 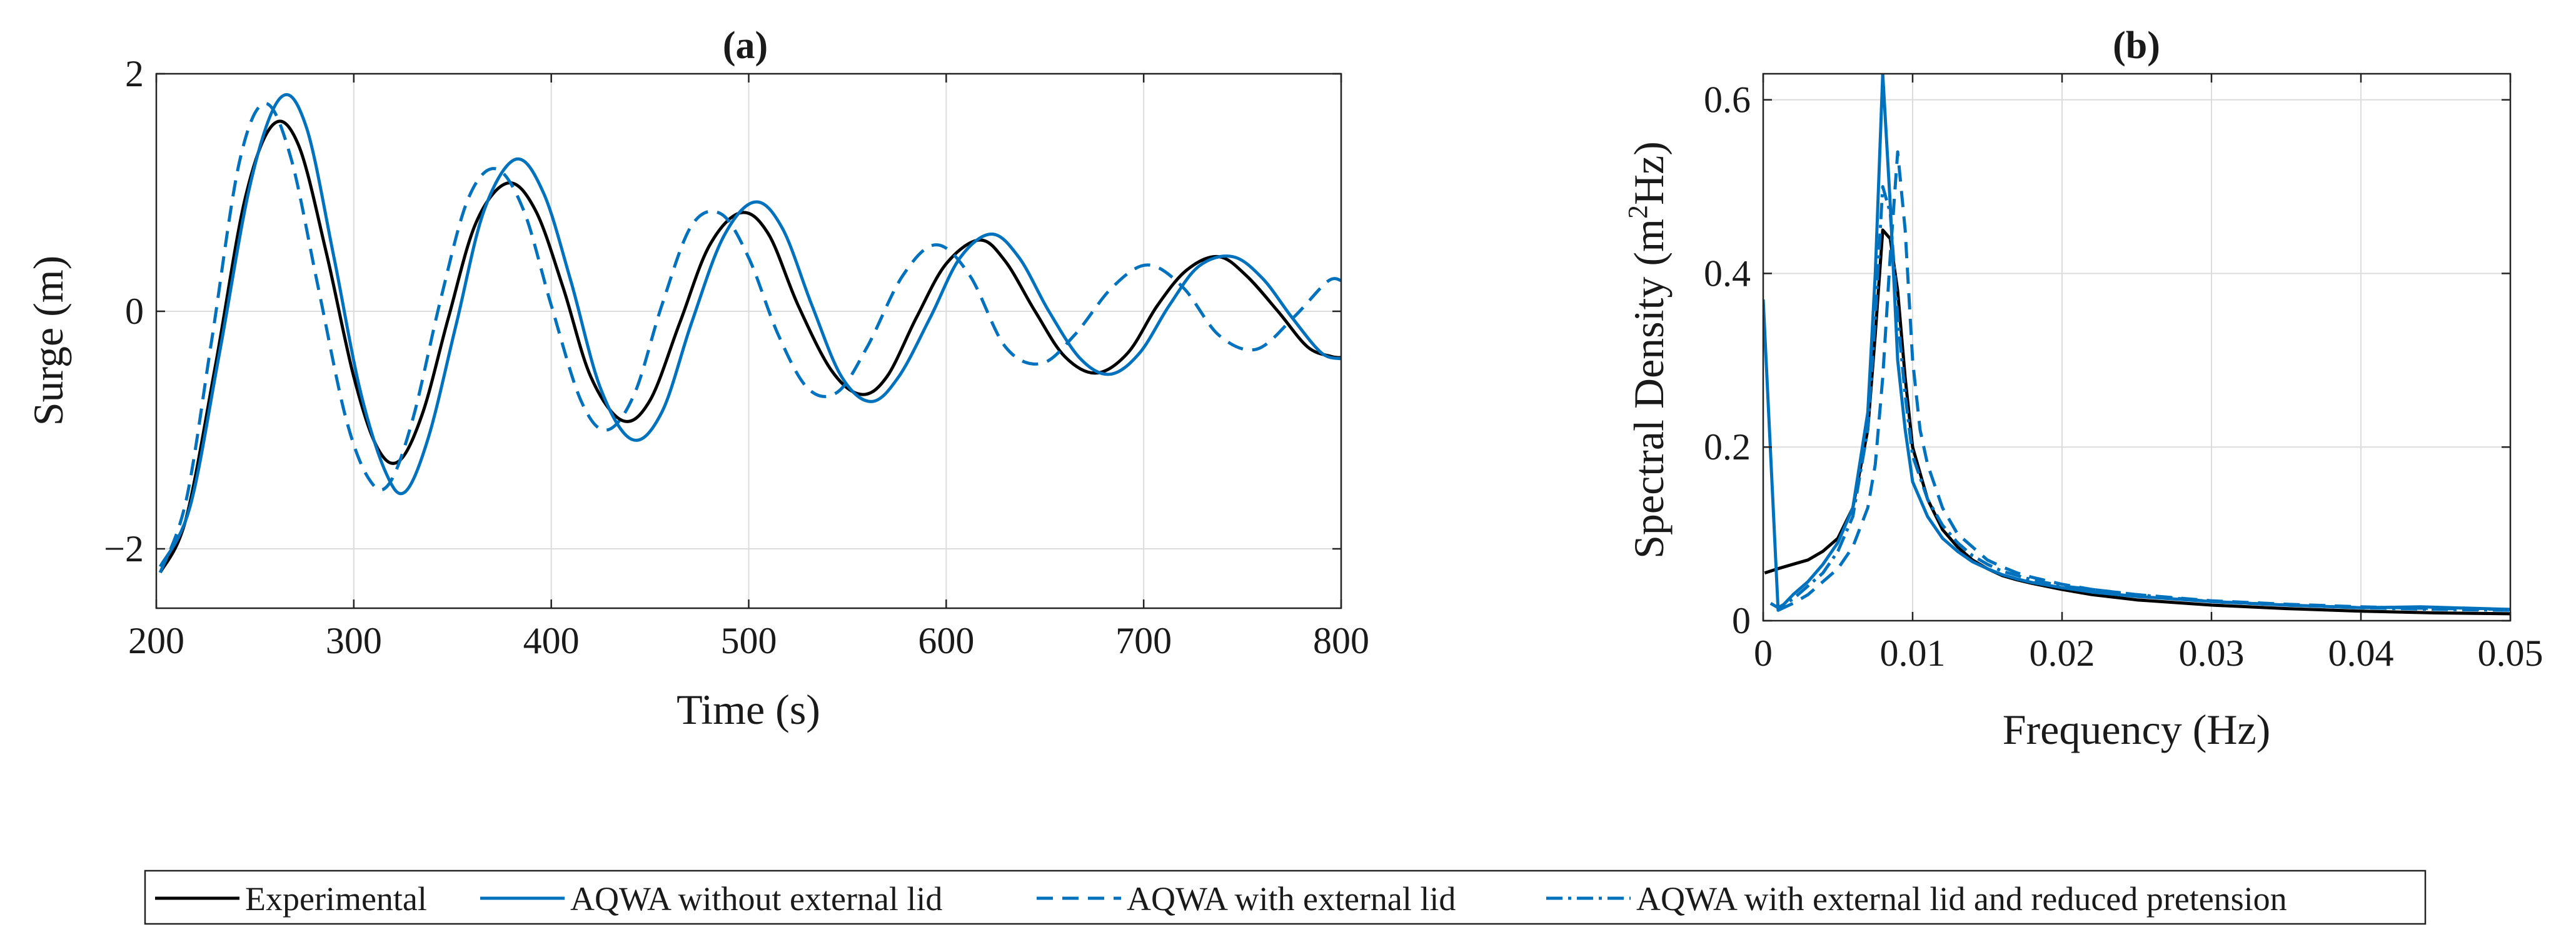 I want to click on panel-b-ylabel: Spectral Density (m2Hz), so click(x=1648, y=350).